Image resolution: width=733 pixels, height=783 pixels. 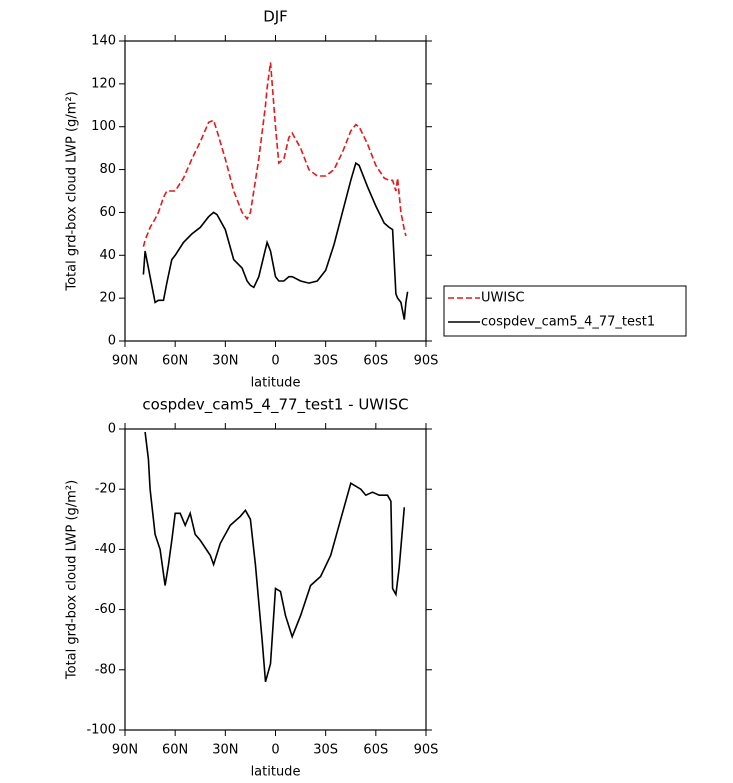 I want to click on y-tick-label: 140, so click(x=103, y=41).